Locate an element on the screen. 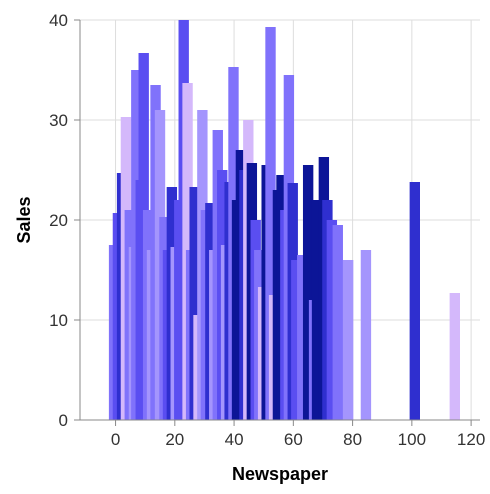  x-axis-title: Newspaper is located at coordinates (280, 474).